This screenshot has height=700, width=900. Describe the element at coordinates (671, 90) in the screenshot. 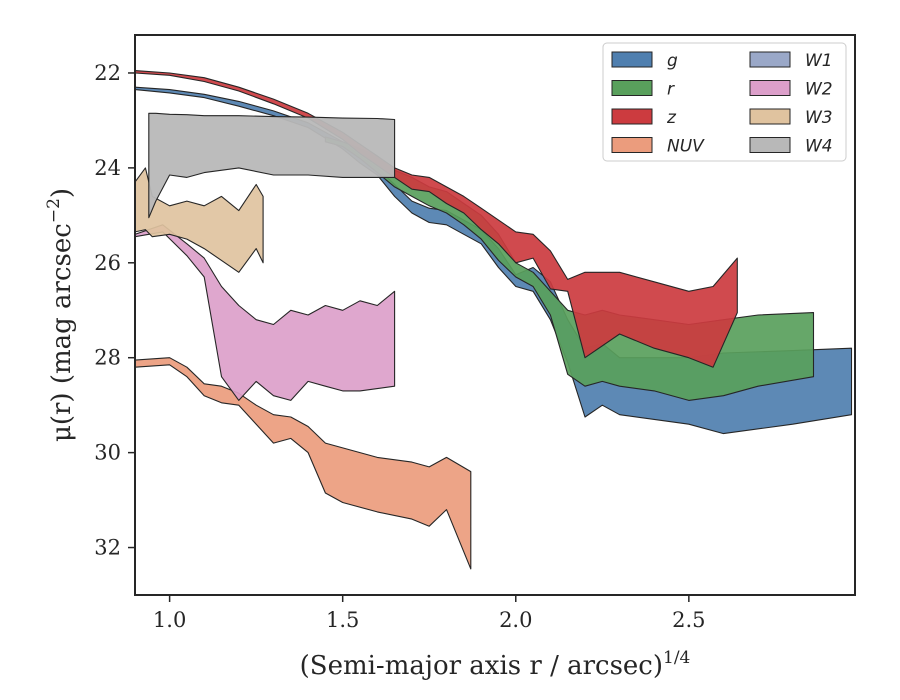

I see `legend-label-r: r` at that location.